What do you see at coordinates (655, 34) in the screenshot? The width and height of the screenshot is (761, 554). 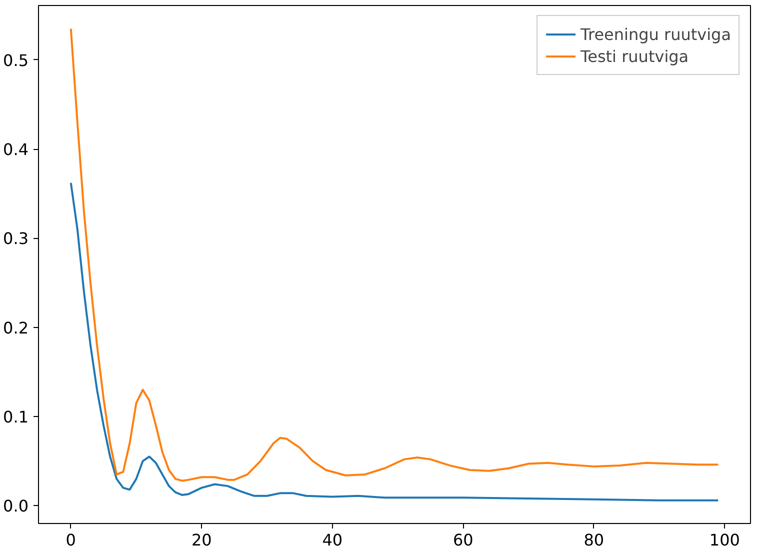 I see `legend-label: Treeningu ruutviga` at bounding box center [655, 34].